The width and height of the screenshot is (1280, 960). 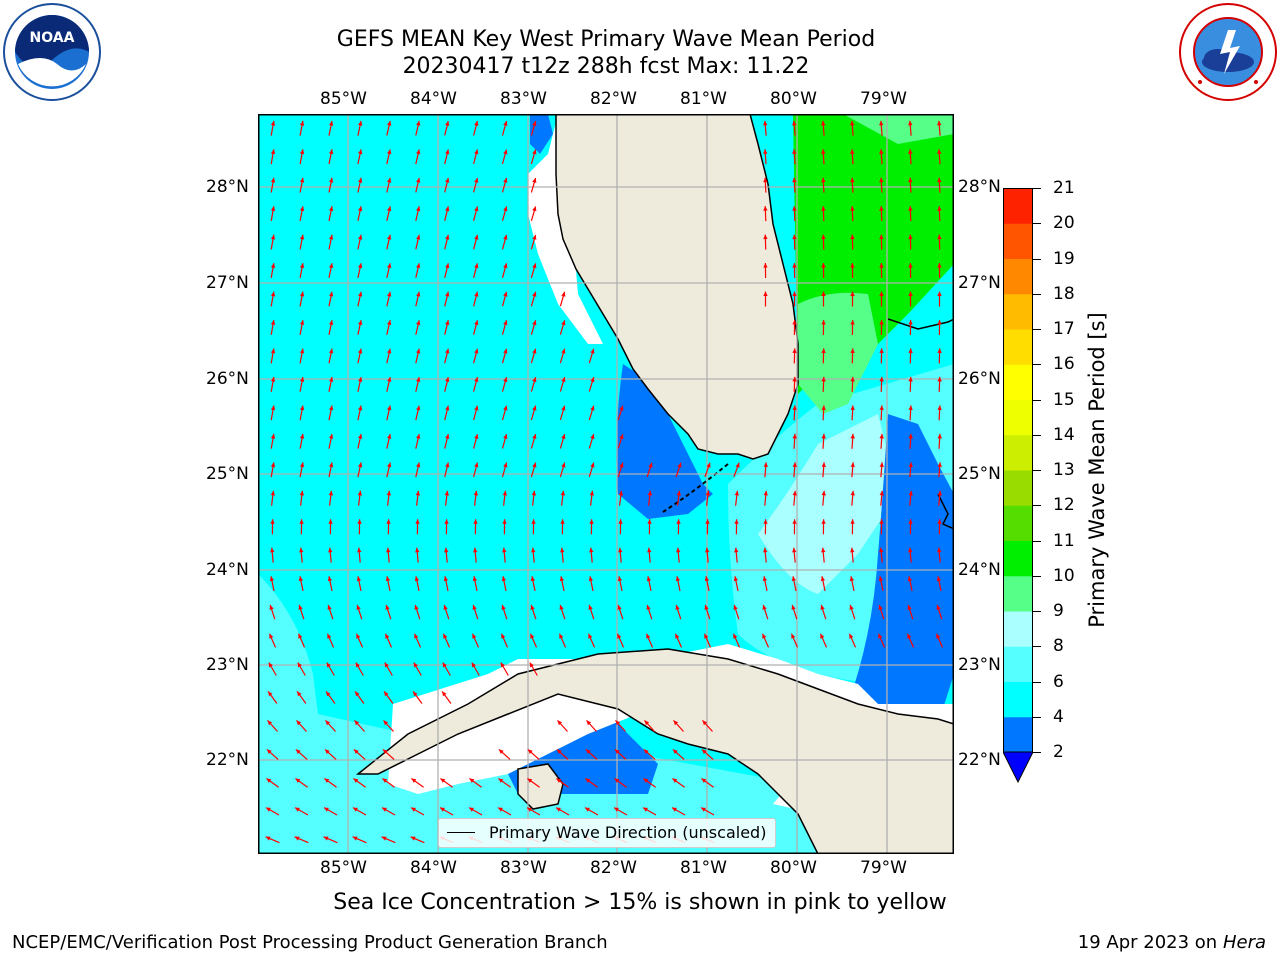 I want to click on lat-label-right-25n: 25°N, so click(x=979, y=474).